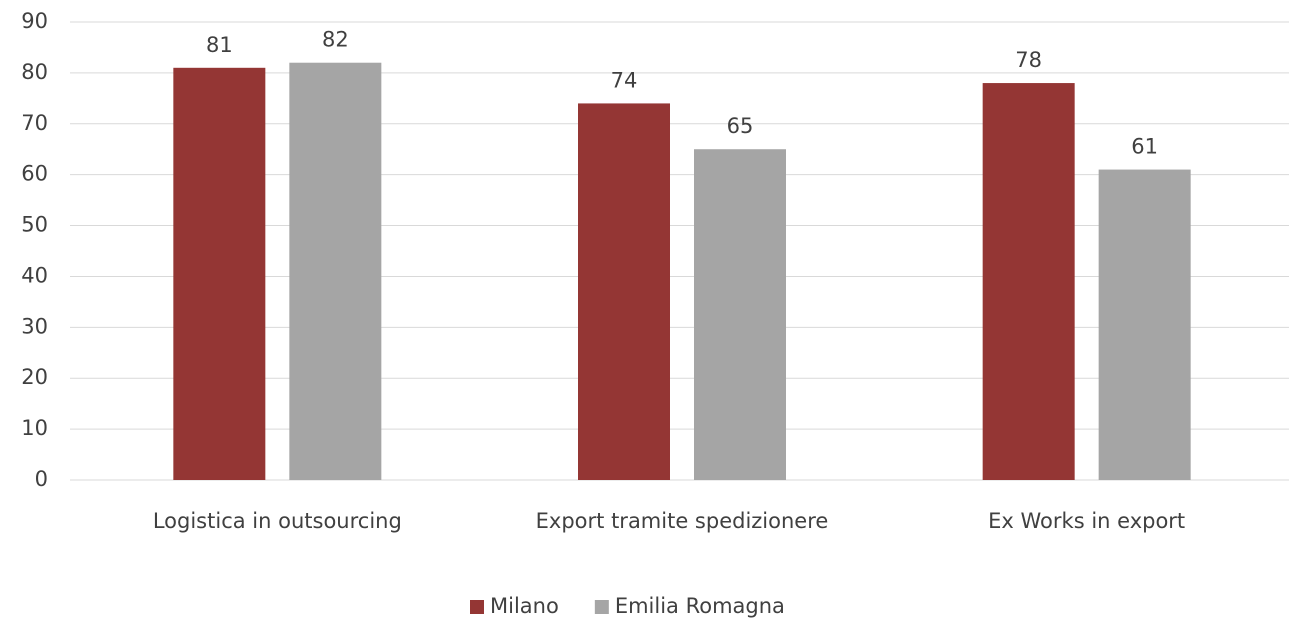 The width and height of the screenshot is (1289, 626). Describe the element at coordinates (34, 275) in the screenshot. I see `y-tick-label: 40` at that location.